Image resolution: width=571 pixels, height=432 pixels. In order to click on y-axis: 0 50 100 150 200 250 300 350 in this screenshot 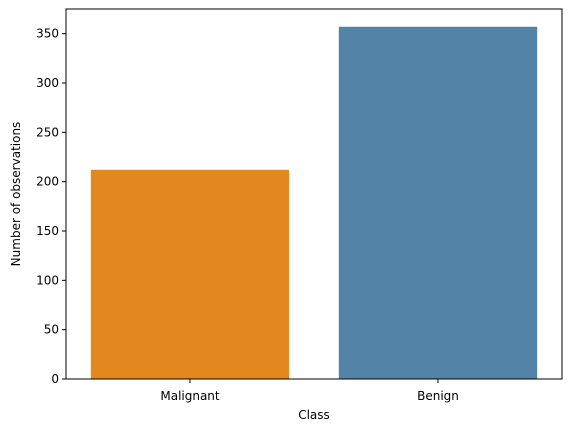, I will do `click(51, 206)`.